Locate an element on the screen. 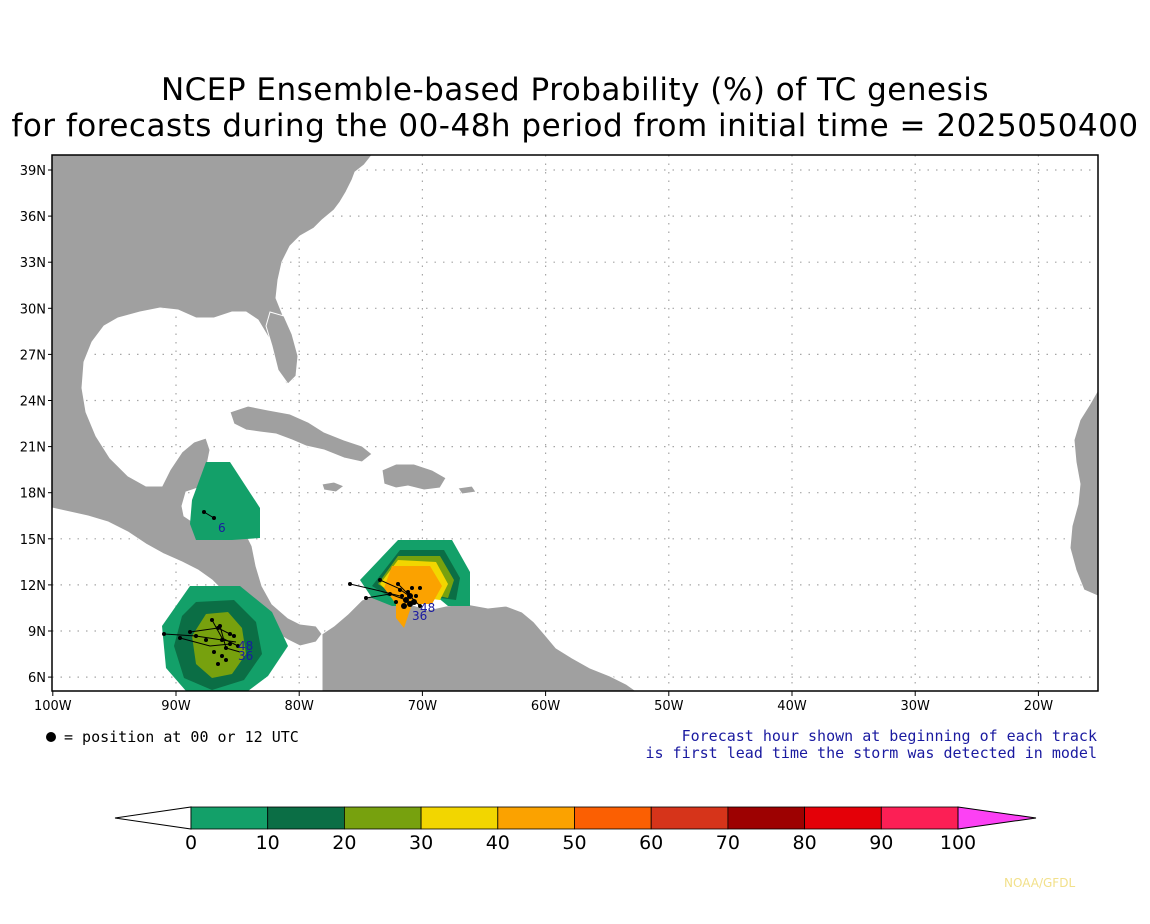 This screenshot has height=924, width=1150. track-label-pacific-b: 48 is located at coordinates (245, 646).